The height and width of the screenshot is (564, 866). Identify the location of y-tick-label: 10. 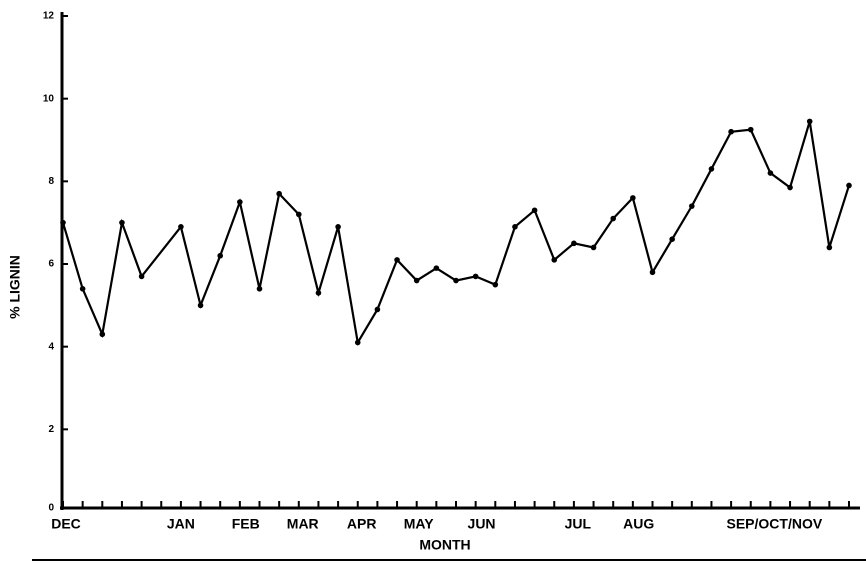
(49, 98).